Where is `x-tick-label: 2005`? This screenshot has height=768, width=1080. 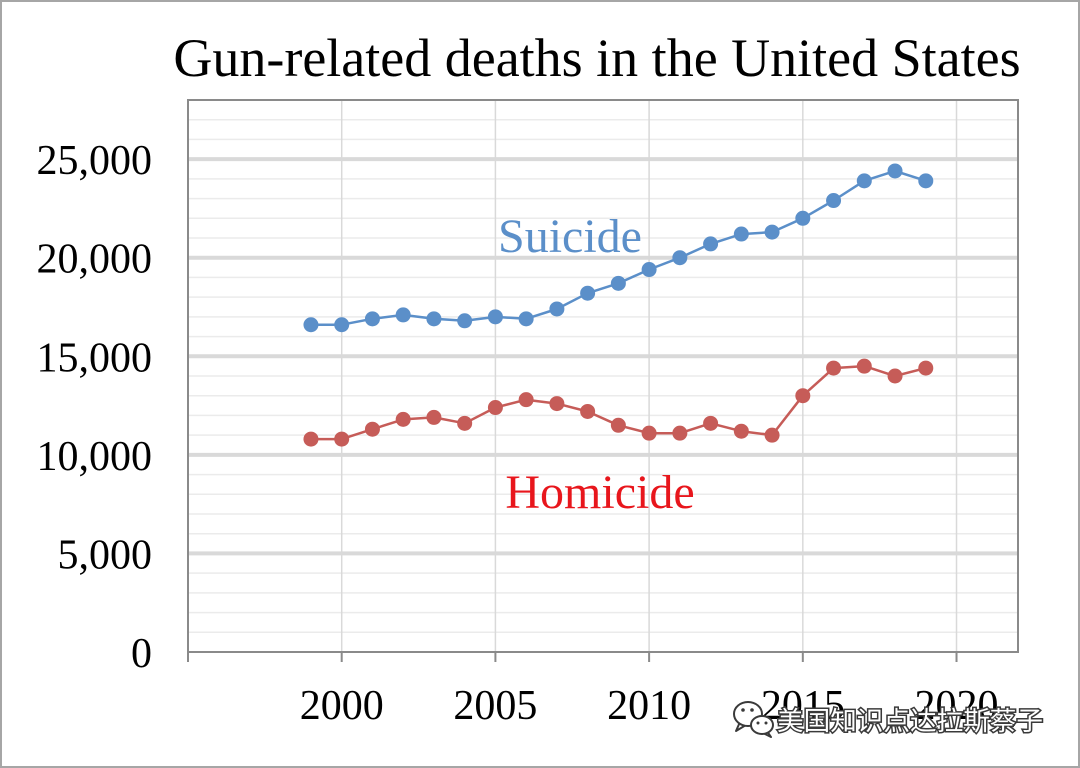
x-tick-label: 2005 is located at coordinates (495, 706).